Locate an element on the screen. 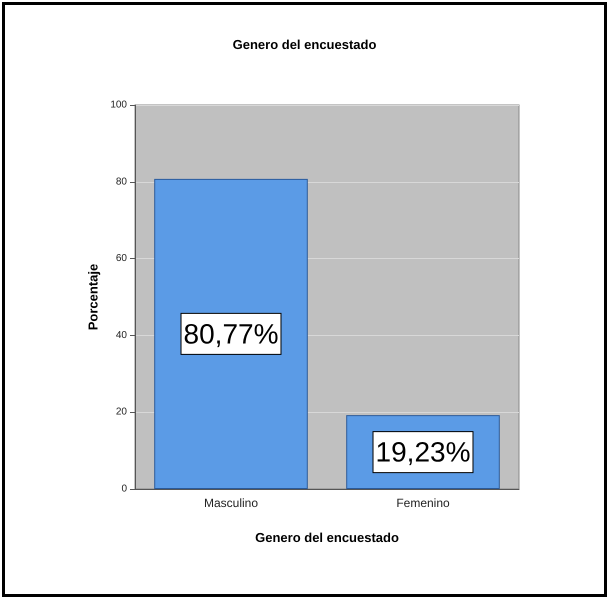 Image resolution: width=615 pixels, height=603 pixels. y-axis-title: Porcentaje is located at coordinates (92, 297).